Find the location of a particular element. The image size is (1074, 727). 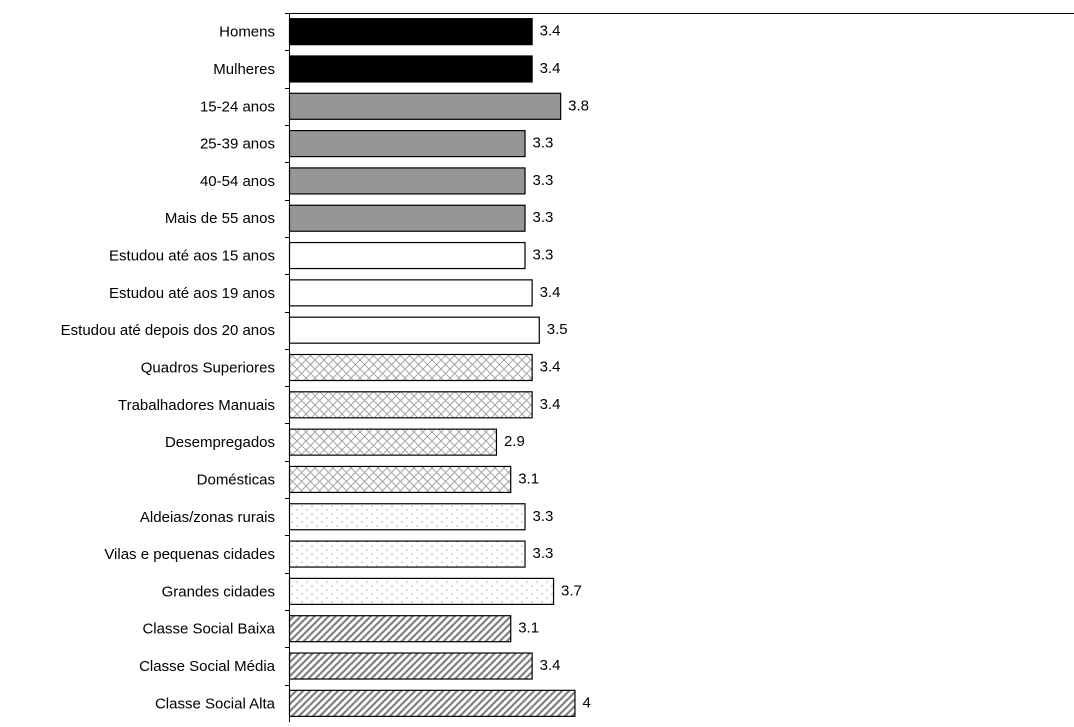

category-label: Classe Social Baixa is located at coordinates (208, 629).